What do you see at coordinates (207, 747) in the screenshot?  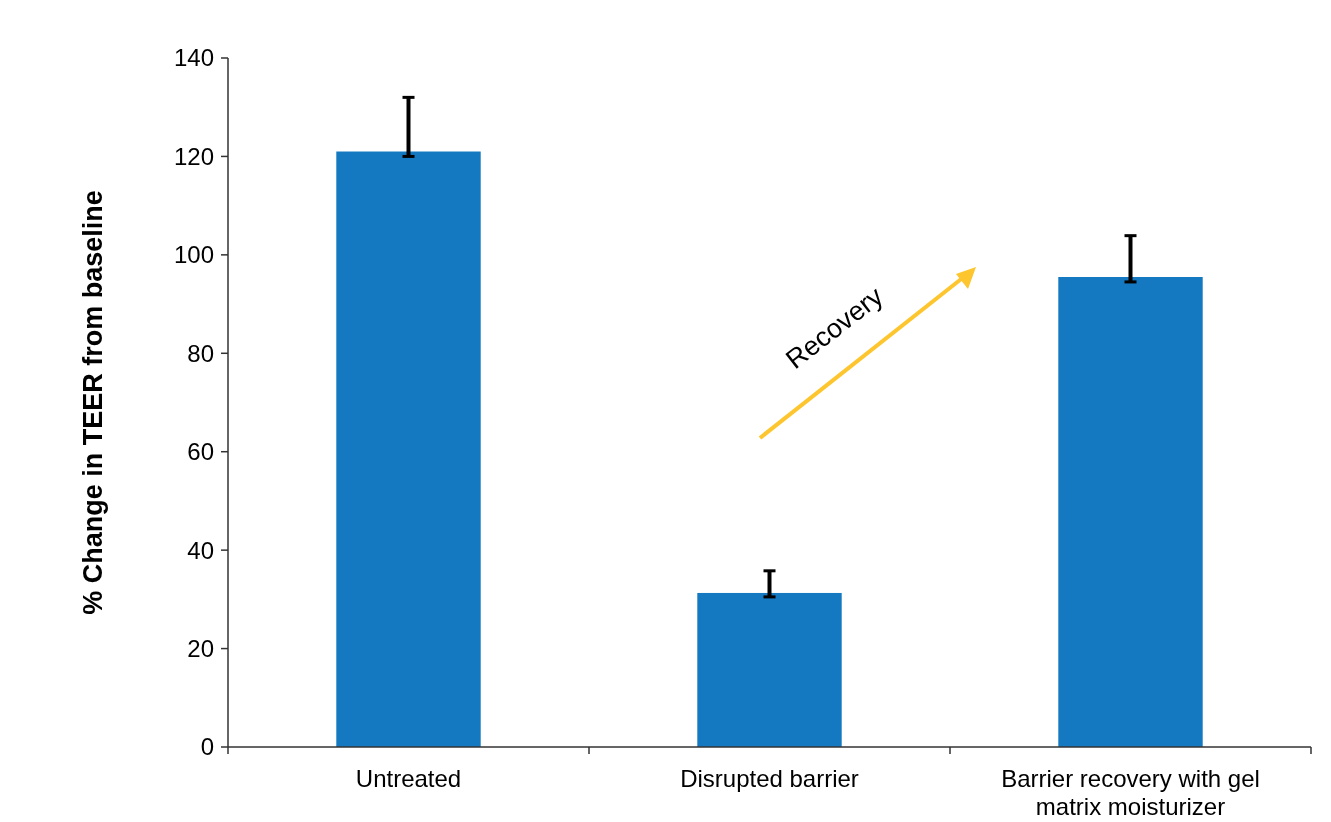 I see `y-tick-label: 0` at bounding box center [207, 747].